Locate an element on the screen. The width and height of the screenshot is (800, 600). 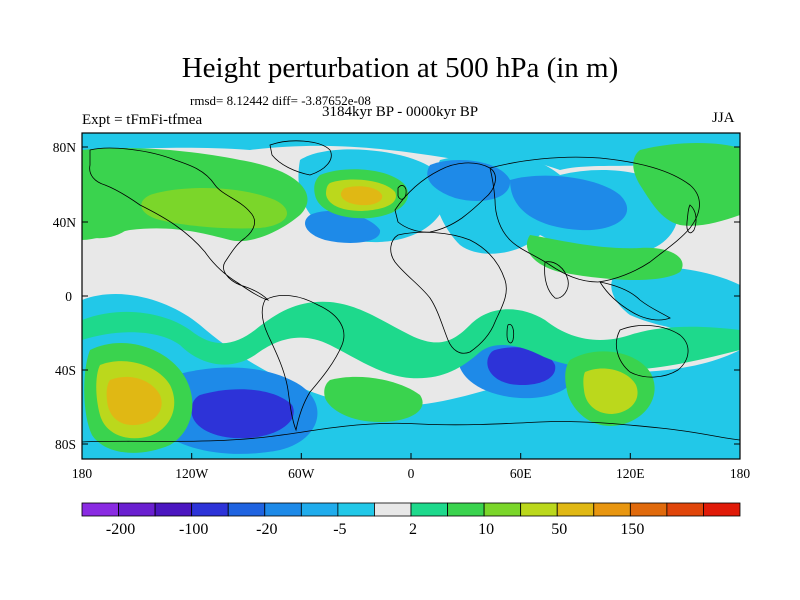
longitude-labels: 180 120W 60W 0 60E 120E 180 is located at coordinates (411, 473).